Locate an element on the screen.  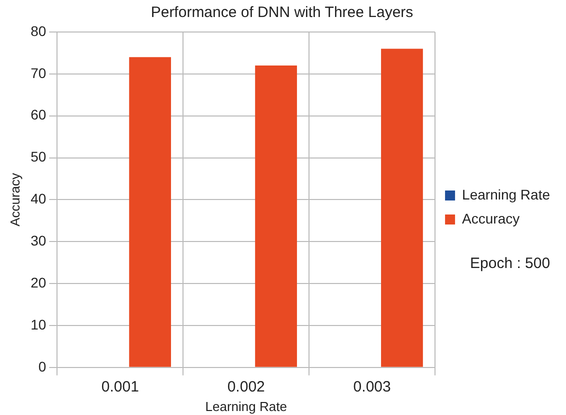
y-tick-label: 40 is located at coordinates (38, 198).